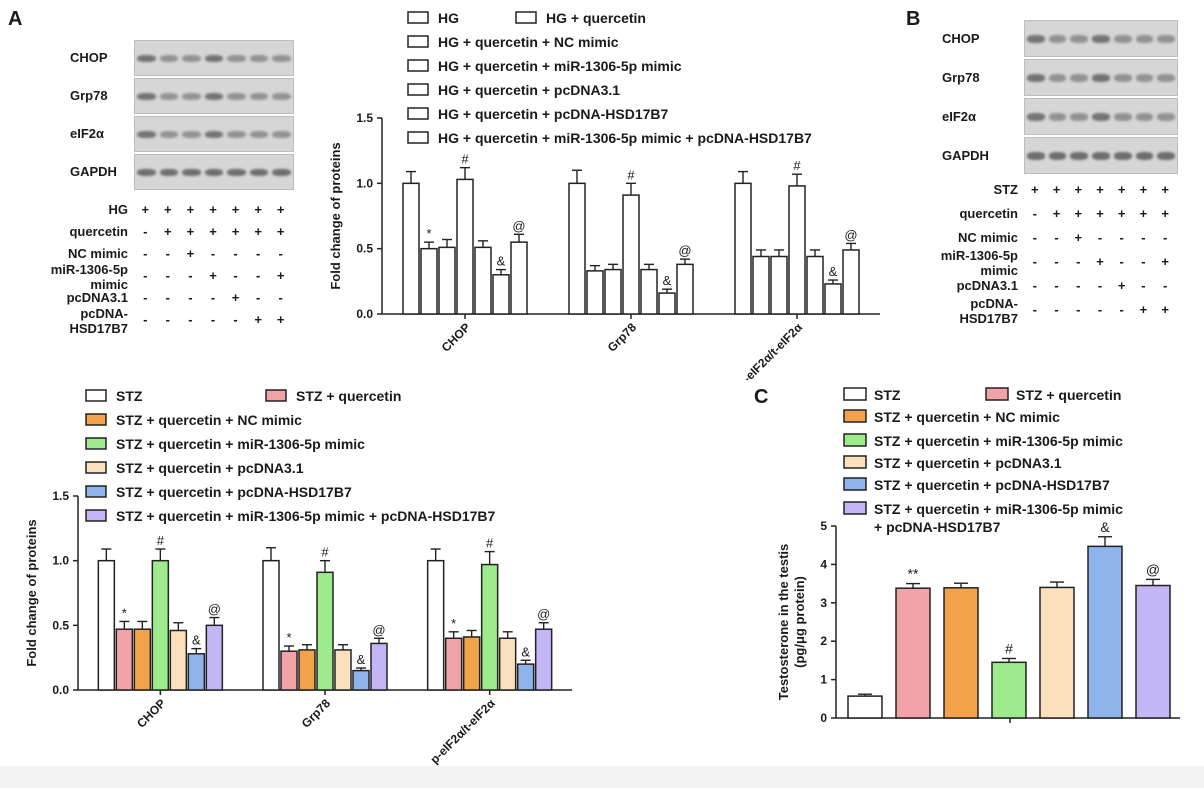 This screenshot has width=1204, height=788. Describe the element at coordinates (799, 622) in the screenshot. I see `y-axis-label: (pg/μg protein)` at that location.